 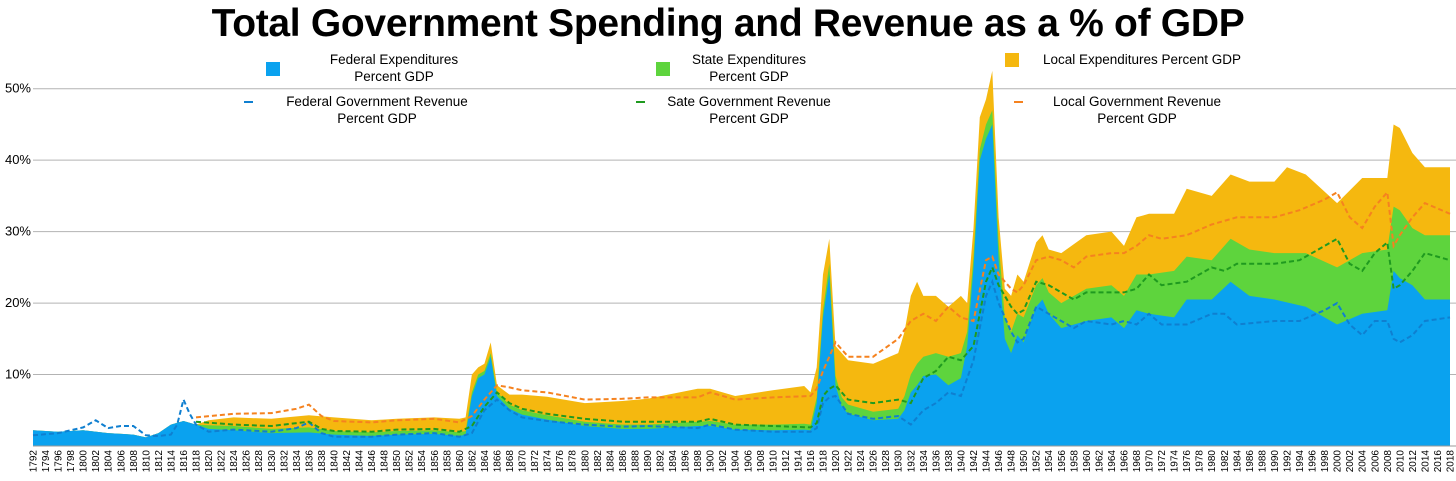 I want to click on x-tick-label: 1852, so click(x=410, y=461).